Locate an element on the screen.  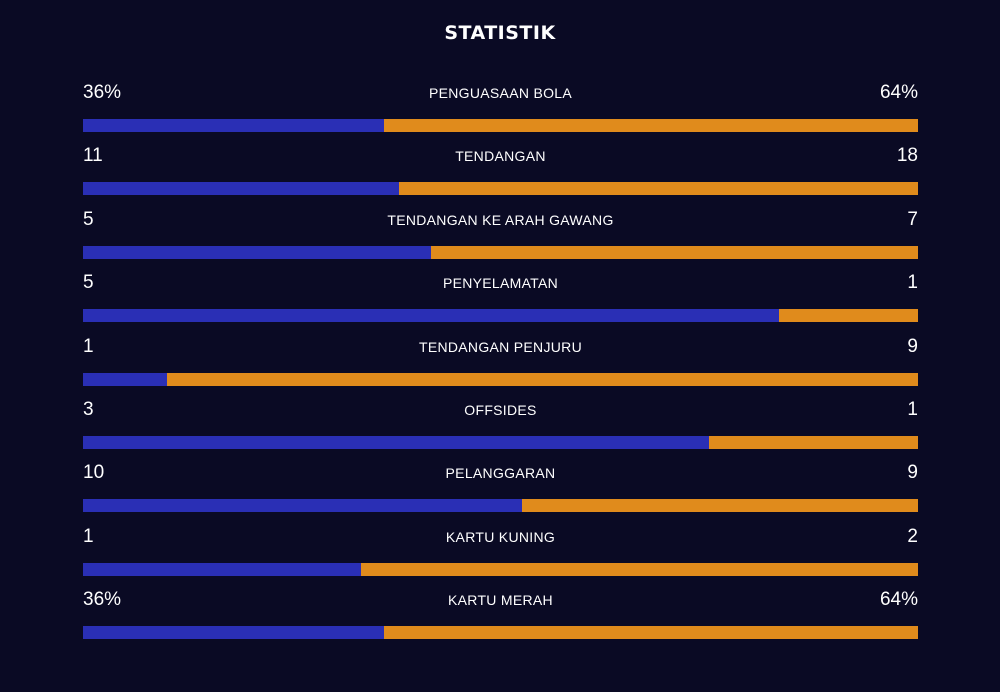
stat-row-fouls: 10 PELANGGARAN 9 is located at coordinates (500, 491).